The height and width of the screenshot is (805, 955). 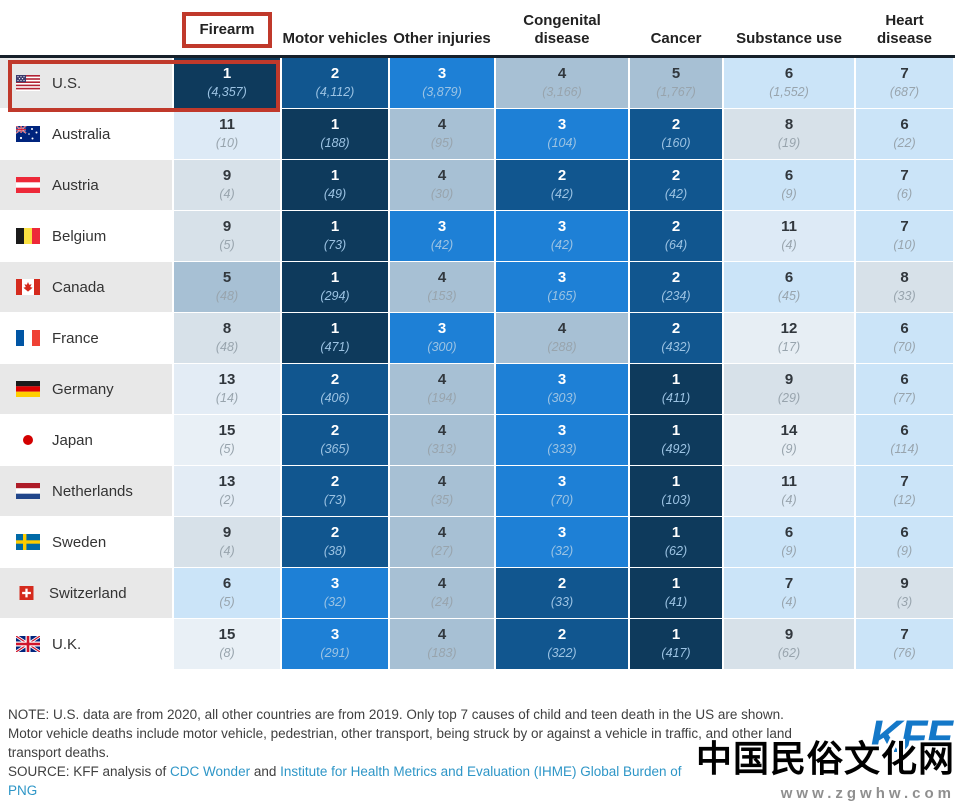 I want to click on rank-value: 6, so click(x=789, y=532).